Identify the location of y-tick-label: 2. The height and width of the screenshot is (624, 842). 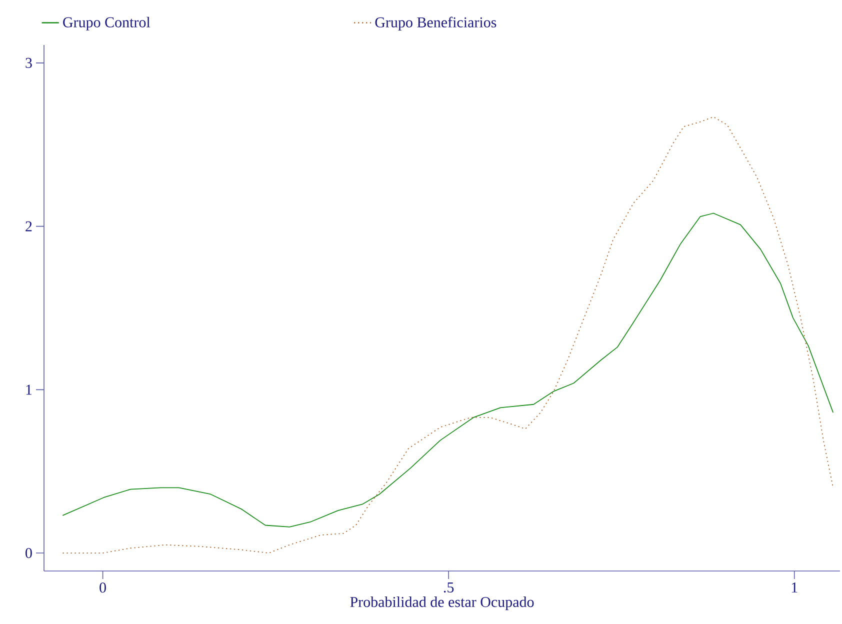
(29, 226).